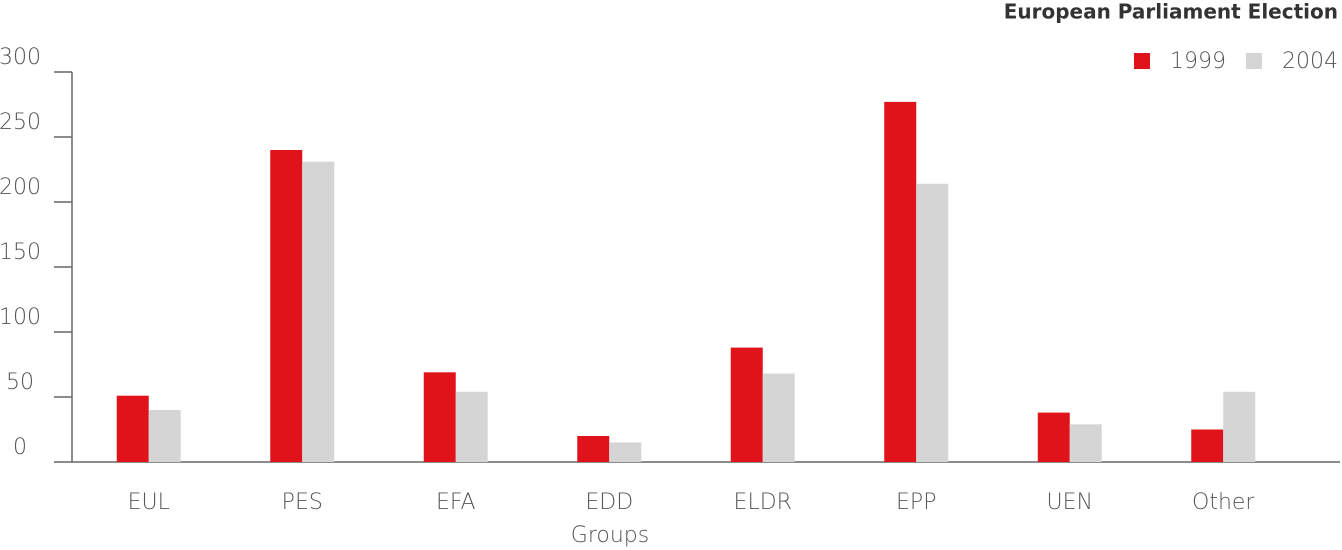 This screenshot has height=550, width=1342. What do you see at coordinates (1198, 61) in the screenshot?
I see `legend-label: 1999` at bounding box center [1198, 61].